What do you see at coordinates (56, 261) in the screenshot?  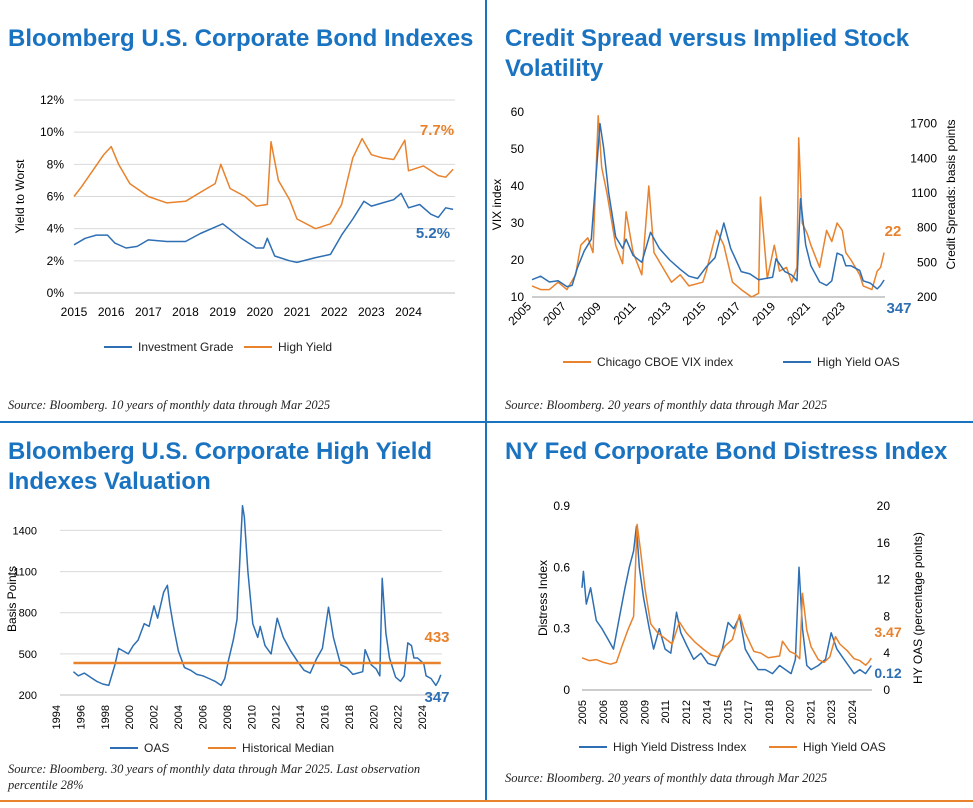 I see `y-tick-label: 2%` at bounding box center [56, 261].